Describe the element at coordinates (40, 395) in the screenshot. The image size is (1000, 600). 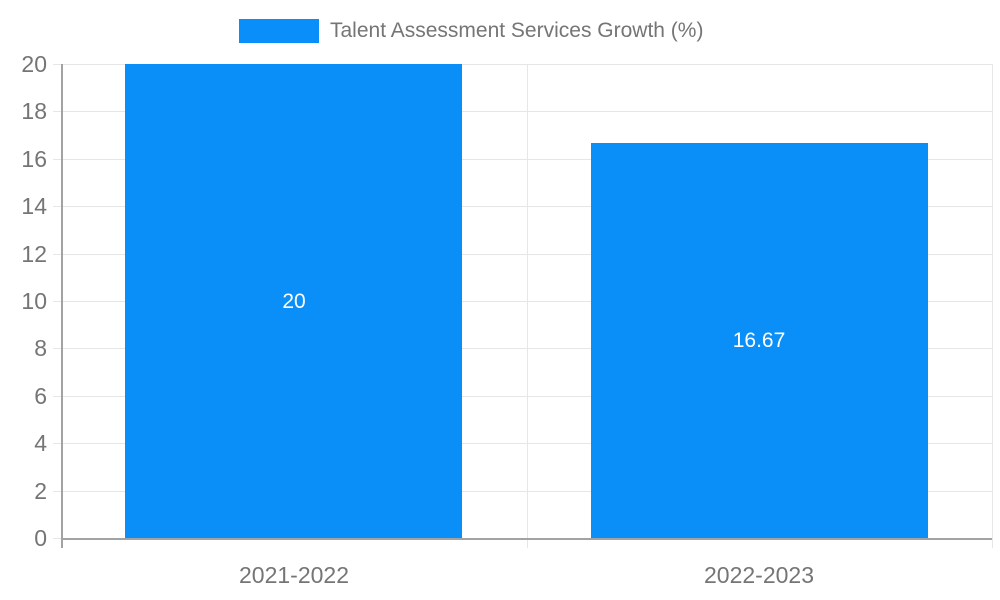
I see `y-tick-label: 6` at that location.